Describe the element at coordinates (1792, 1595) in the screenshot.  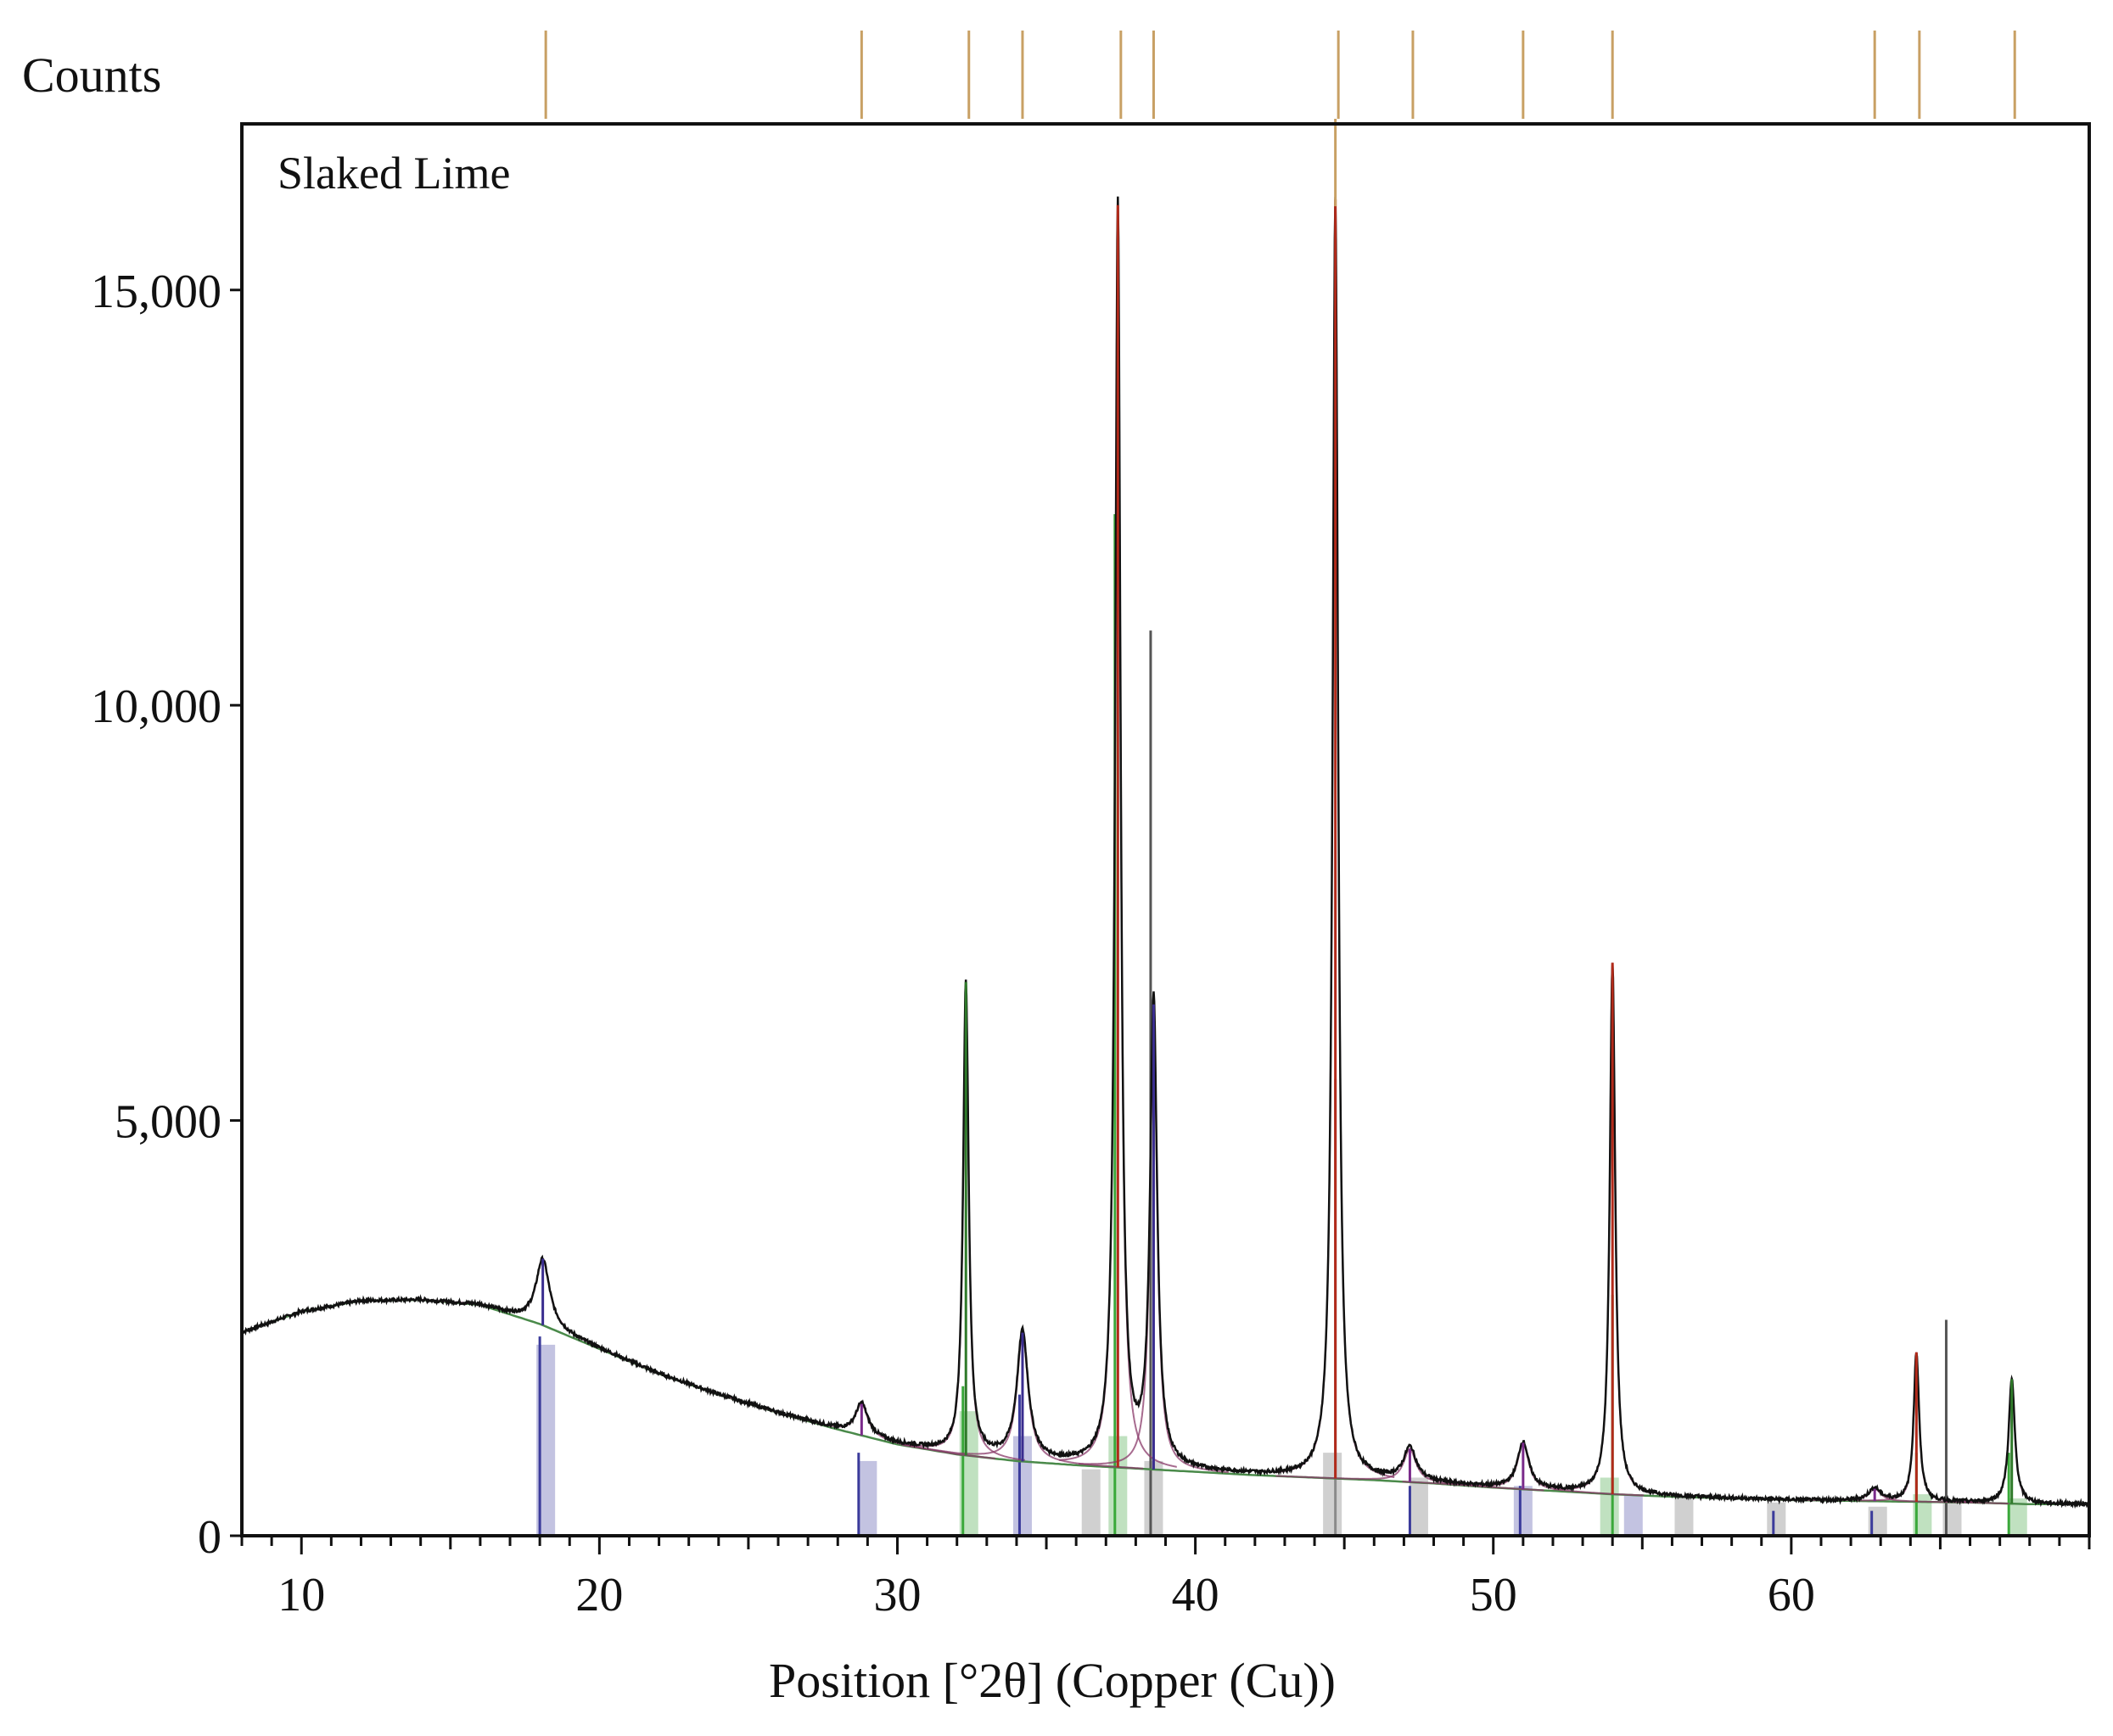
I see `x-tick-label: 60` at that location.